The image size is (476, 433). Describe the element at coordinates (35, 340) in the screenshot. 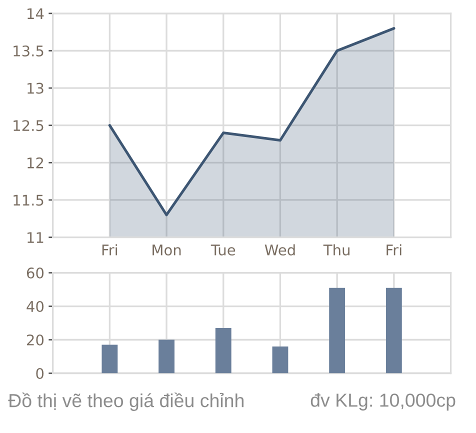

I see `y-tick-label: 20` at that location.